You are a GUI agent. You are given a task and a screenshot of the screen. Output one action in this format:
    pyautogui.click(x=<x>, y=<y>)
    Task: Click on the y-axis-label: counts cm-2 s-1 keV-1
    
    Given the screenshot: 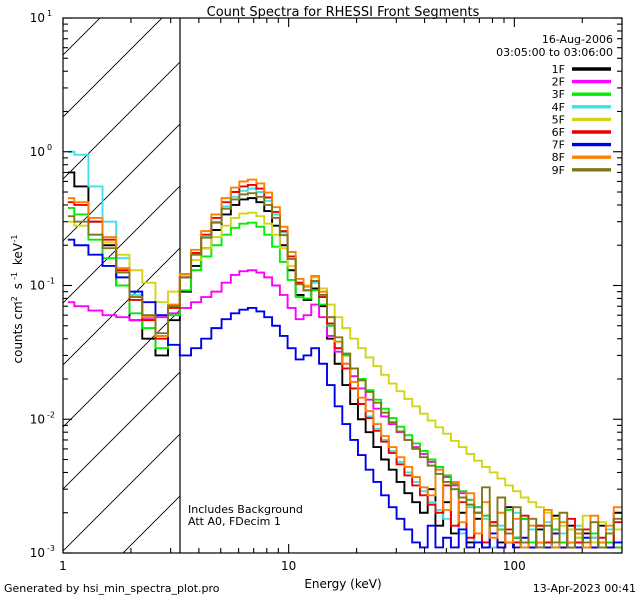 What is the action you would take?
    pyautogui.click(x=17, y=299)
    